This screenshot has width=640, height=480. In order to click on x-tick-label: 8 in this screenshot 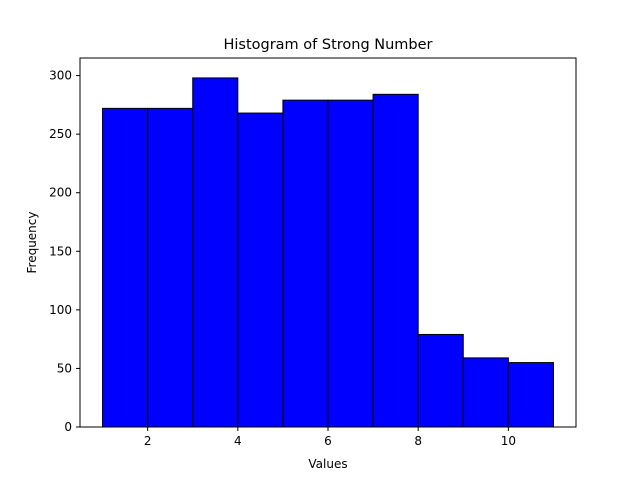, I will do `click(418, 441)`.